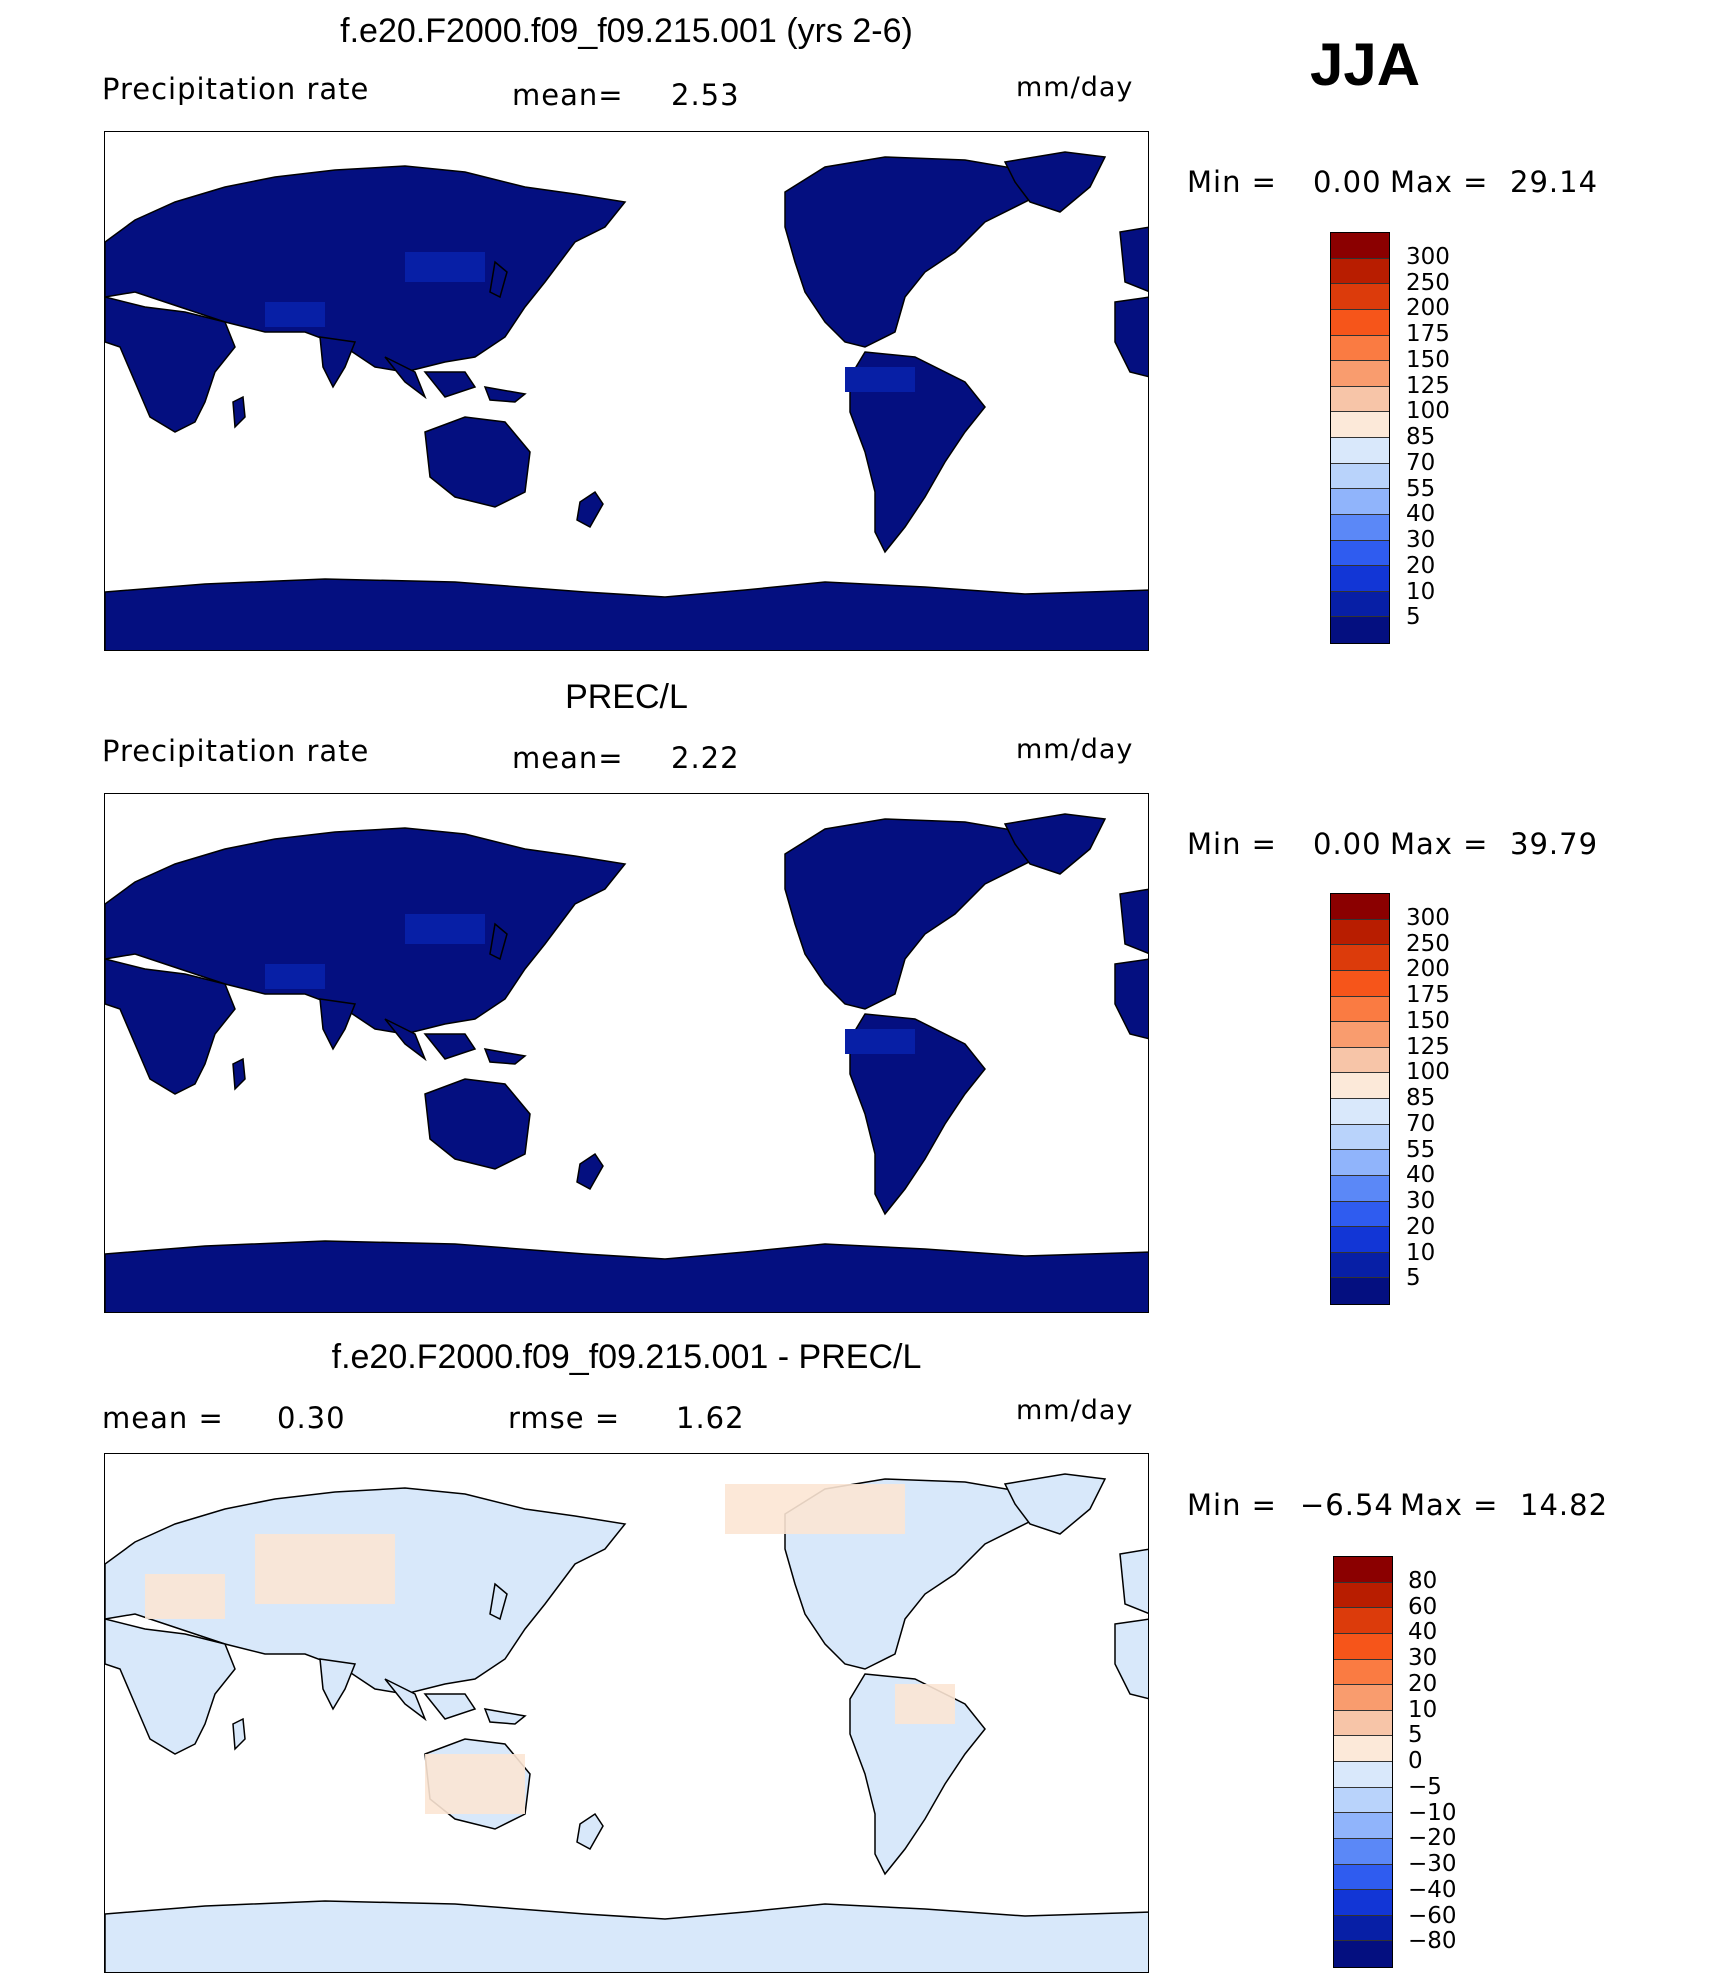 Image resolution: width=1710 pixels, height=1979 pixels. Describe the element at coordinates (1423, 1683) in the screenshot. I see `colorbar-tick-label: 20` at that location.